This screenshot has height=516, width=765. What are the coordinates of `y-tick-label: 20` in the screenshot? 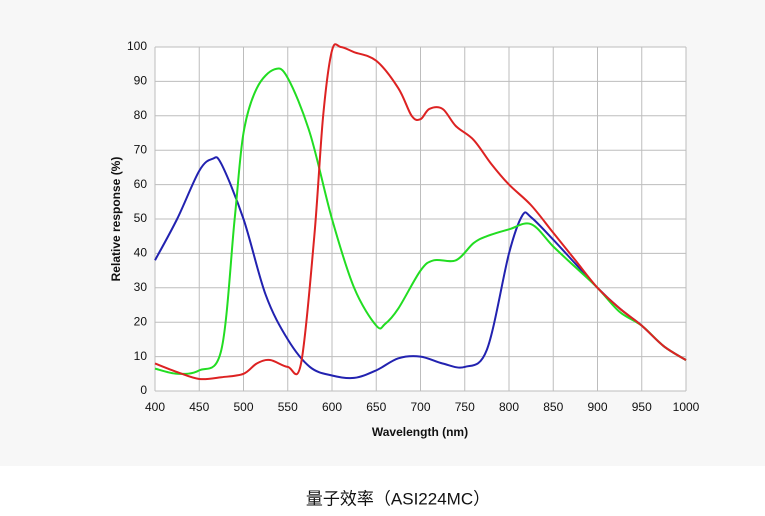 It's located at (141, 321).